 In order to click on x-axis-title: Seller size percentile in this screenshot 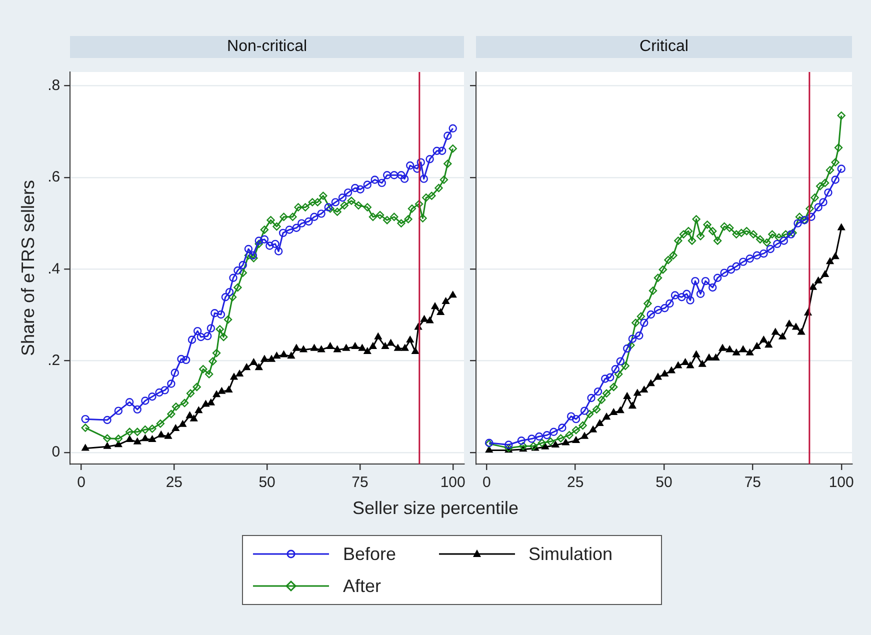, I will do `click(435, 508)`.